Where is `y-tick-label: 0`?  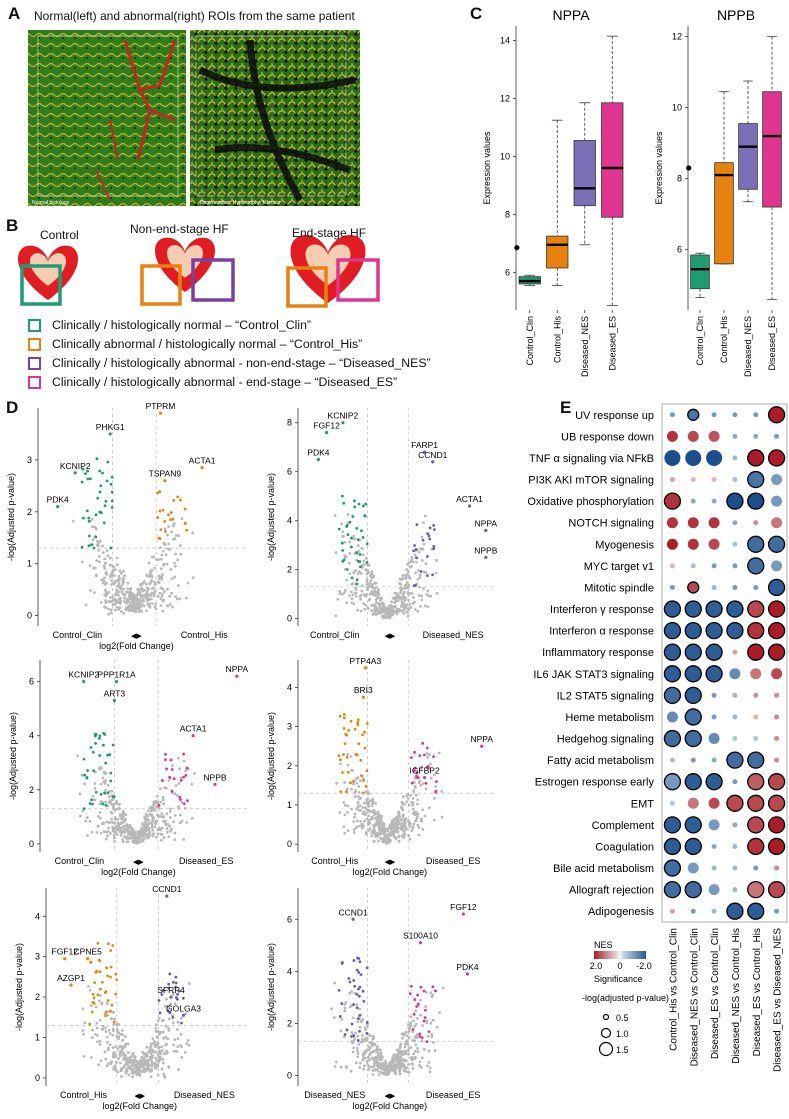
y-tick-label: 0 is located at coordinates (29, 616).